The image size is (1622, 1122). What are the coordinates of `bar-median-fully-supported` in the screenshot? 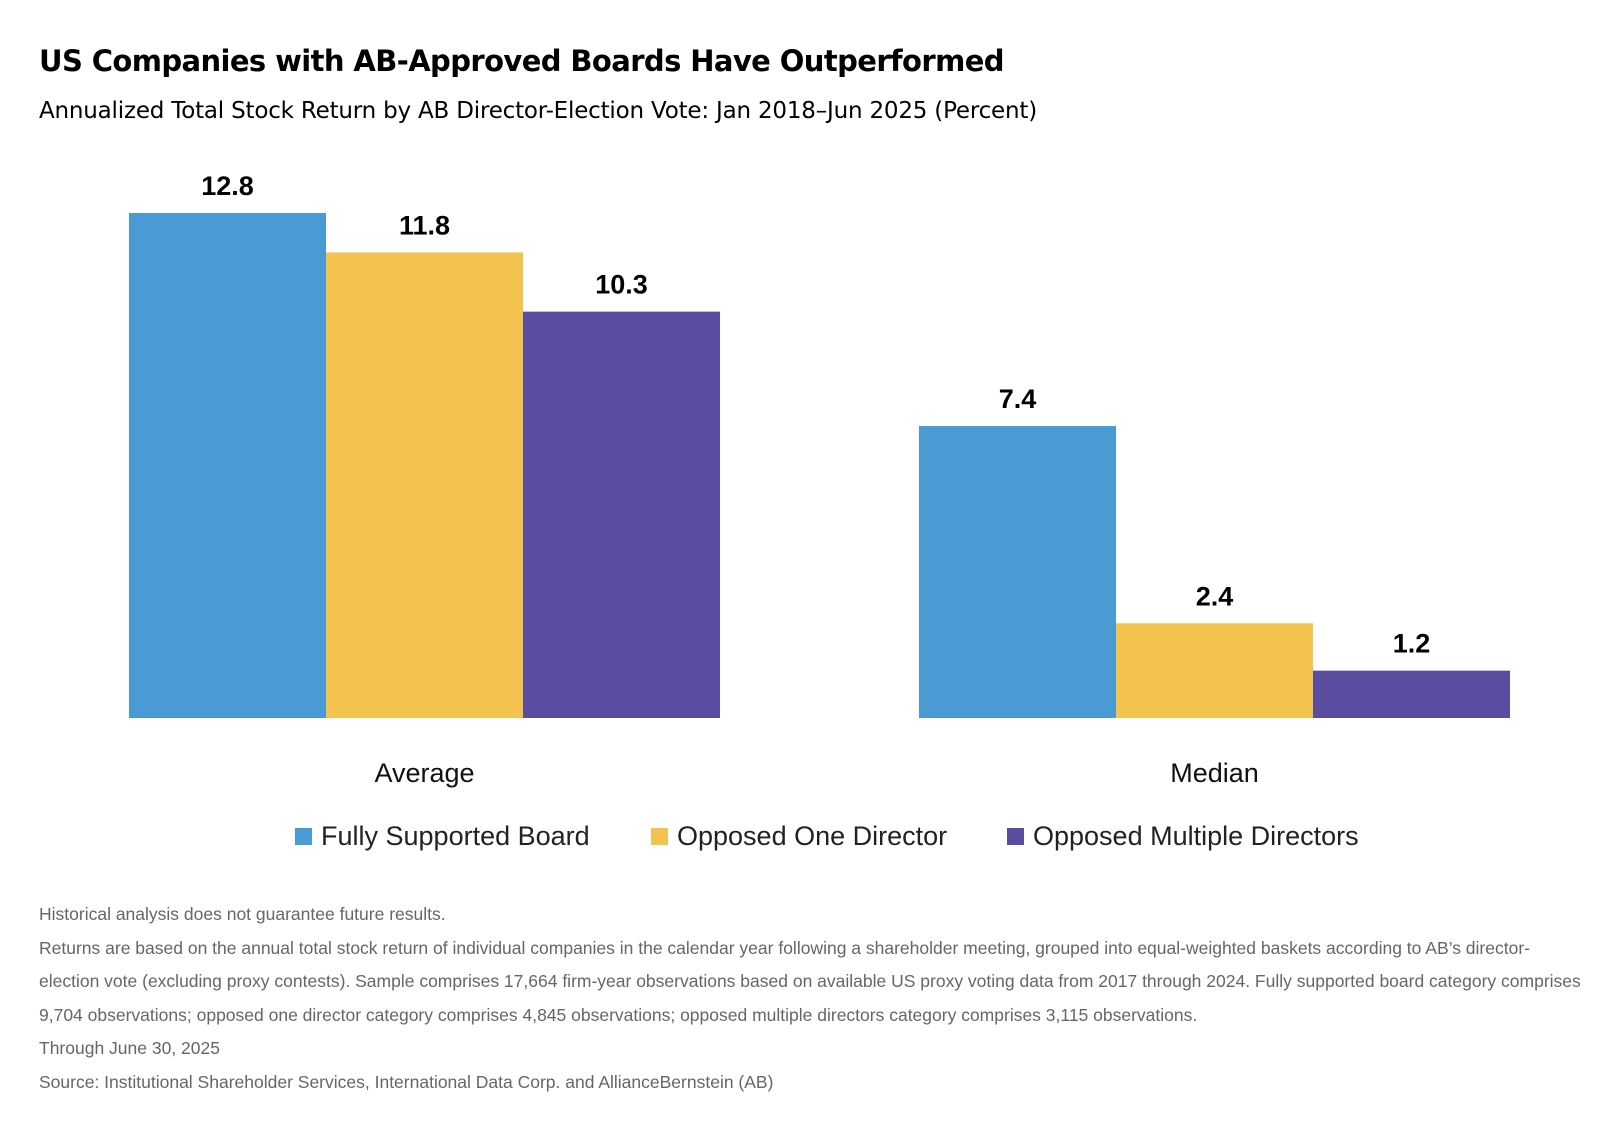 It's located at (1017, 572).